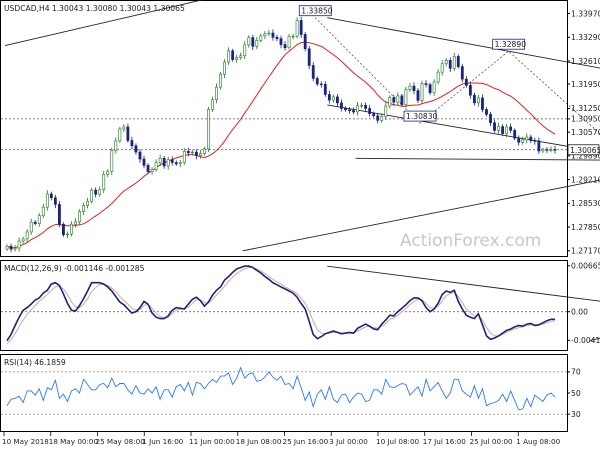 The image size is (600, 454). What do you see at coordinates (585, 266) in the screenshot?
I see `macd-tick-label: 0.006651` at bounding box center [585, 266].